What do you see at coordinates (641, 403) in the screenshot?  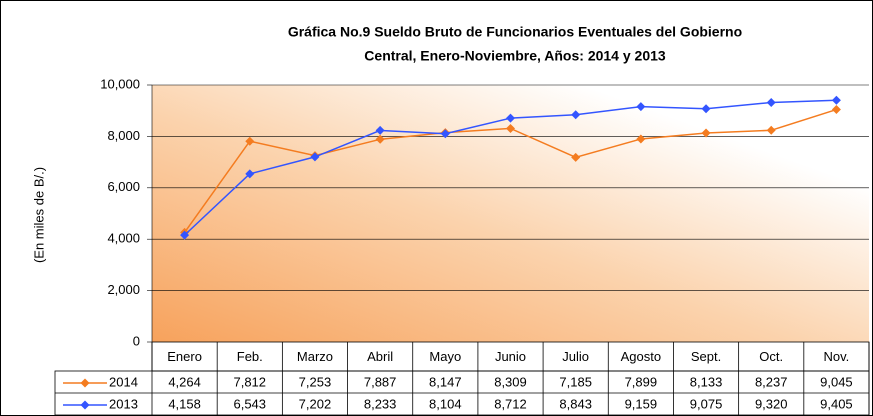 I see `table-value: 9,159` at bounding box center [641, 403].